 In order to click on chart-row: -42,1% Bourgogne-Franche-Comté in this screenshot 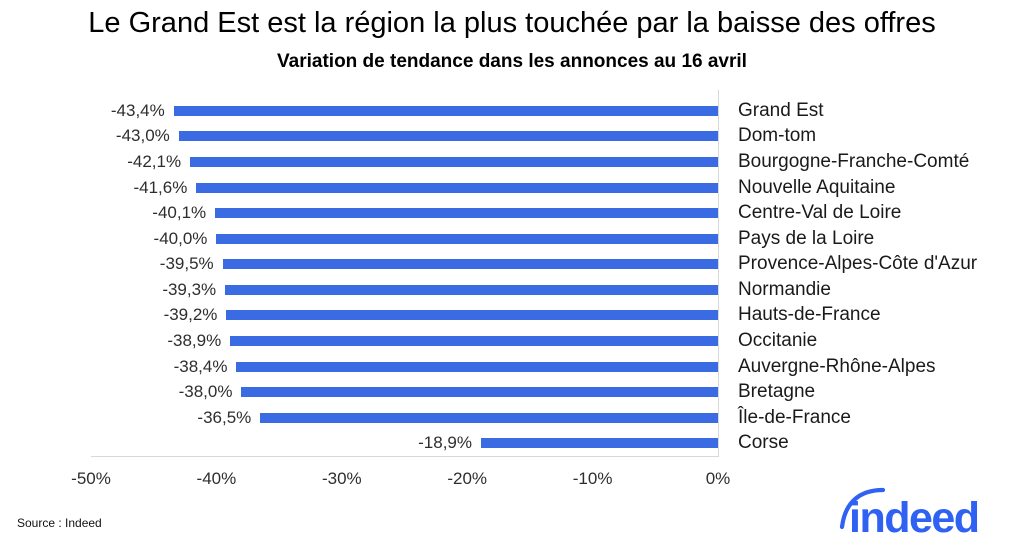, I will do `click(530, 162)`.